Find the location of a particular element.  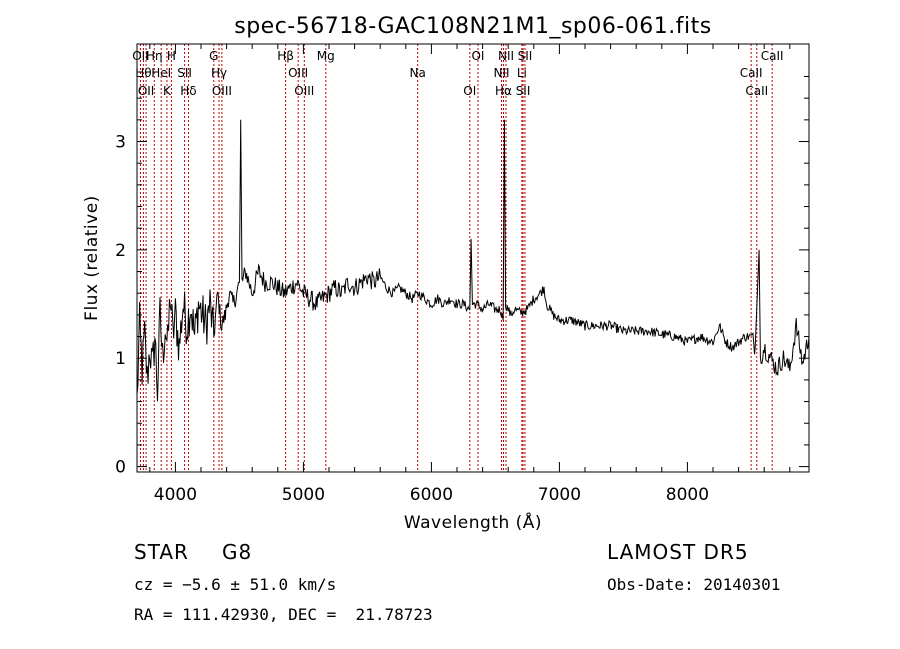

line-marker-label: Hδ is located at coordinates (188, 91).